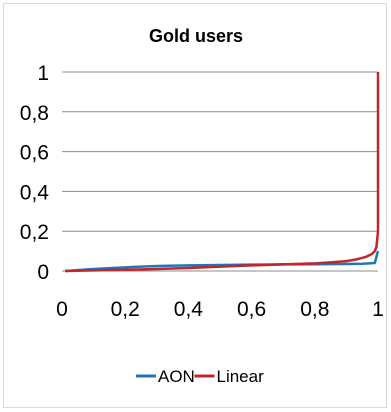 The height and width of the screenshot is (412, 391). Describe the element at coordinates (189, 309) in the screenshot. I see `x-tick-label: 0,4` at that location.